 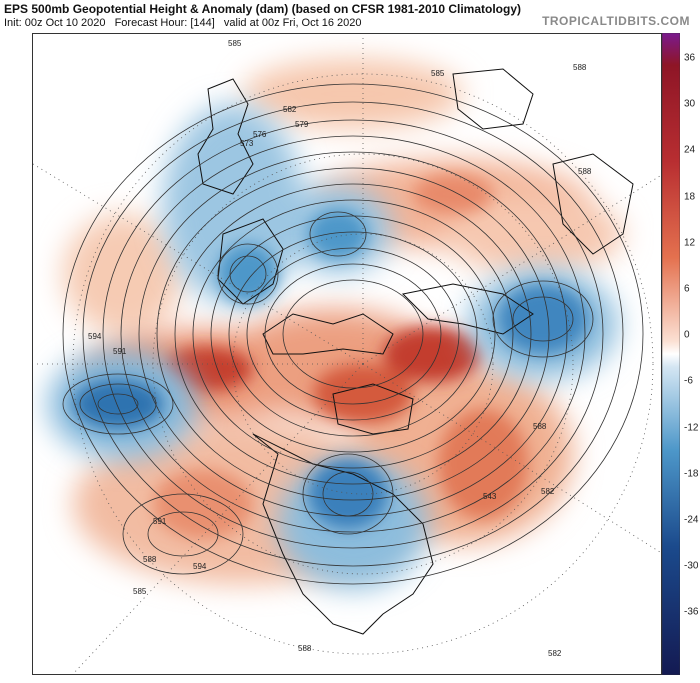 I want to click on colorbar-label: -36, so click(x=691, y=612).